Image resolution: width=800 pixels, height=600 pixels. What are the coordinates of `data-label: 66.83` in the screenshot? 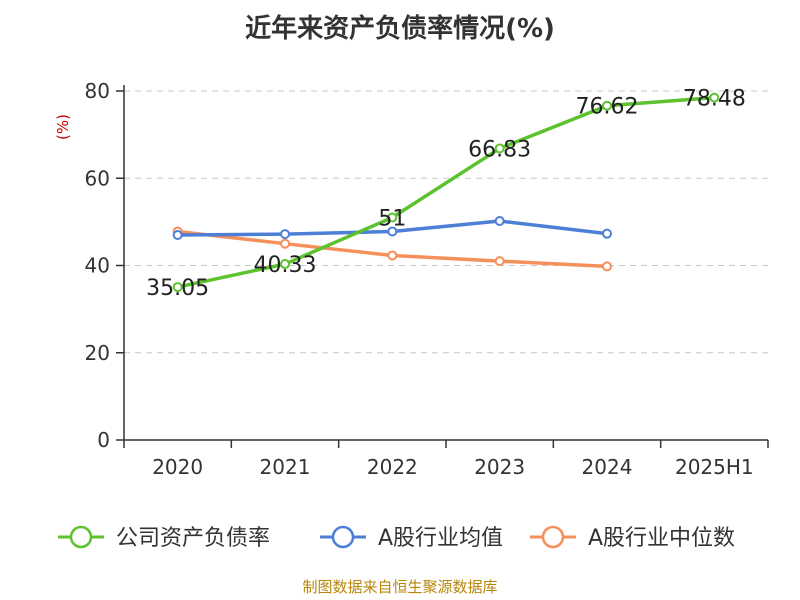 It's located at (499, 149).